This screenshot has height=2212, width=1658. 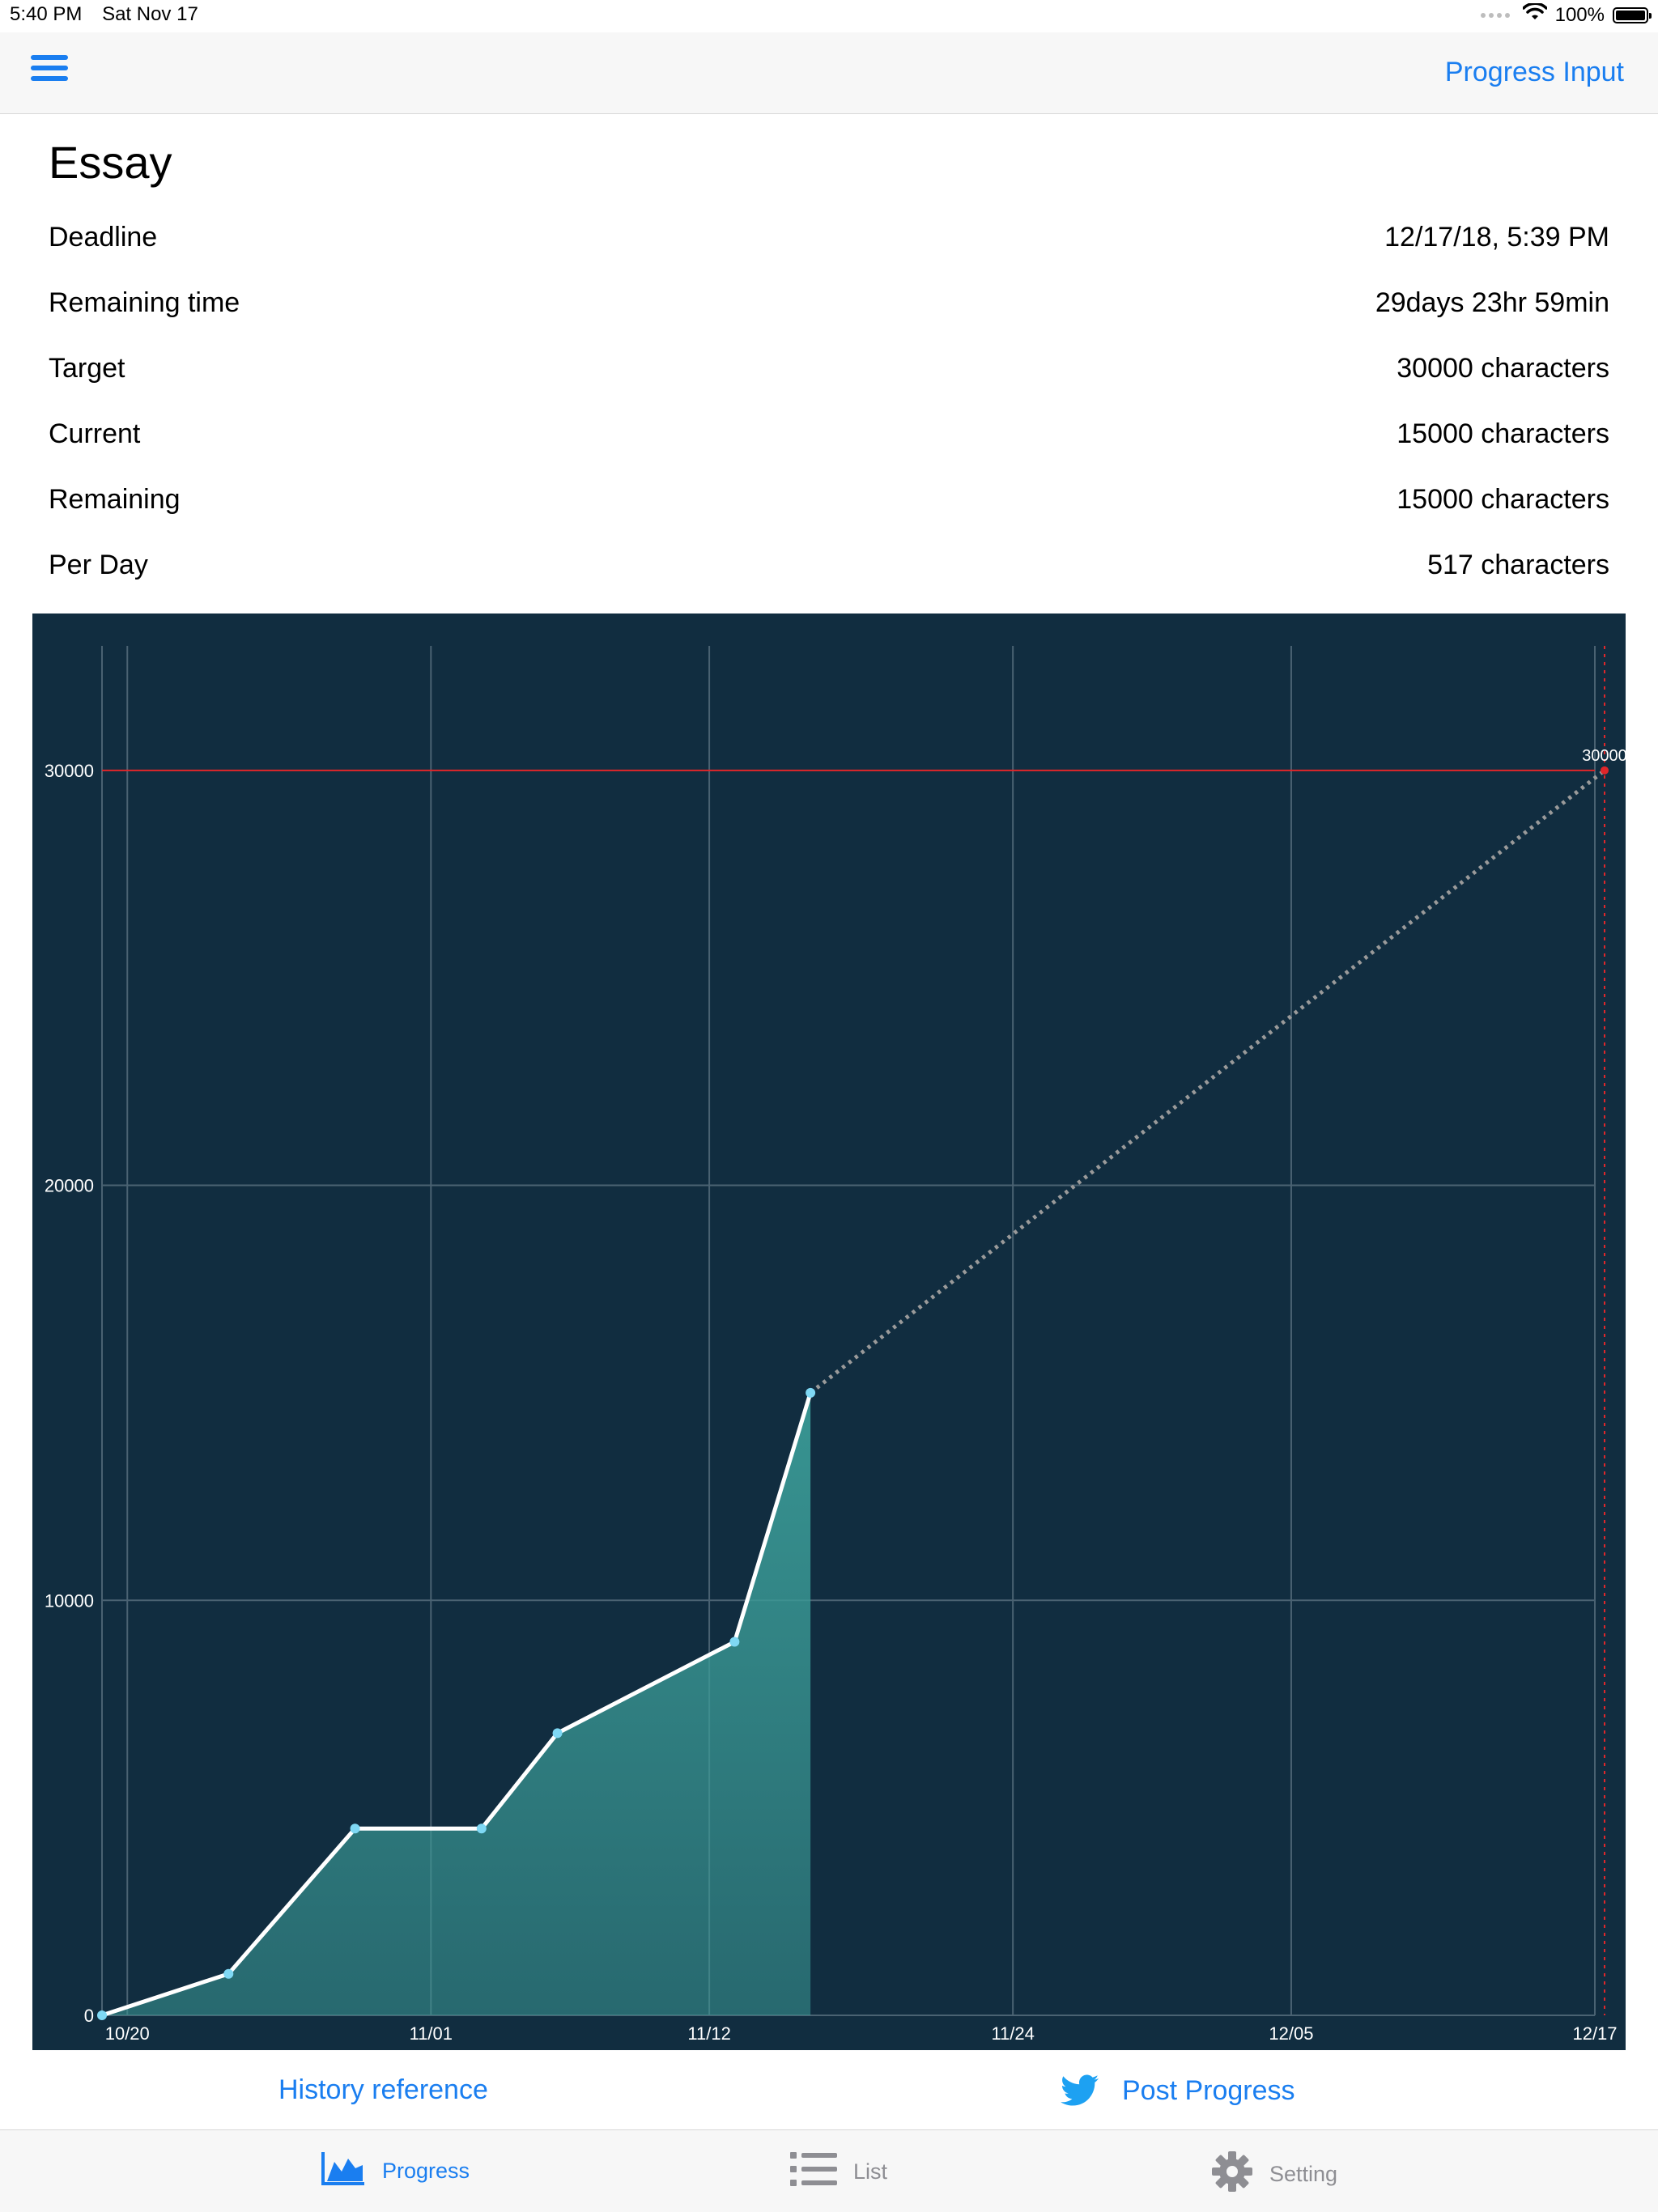 I want to click on info-label: Deadline, so click(x=103, y=237).